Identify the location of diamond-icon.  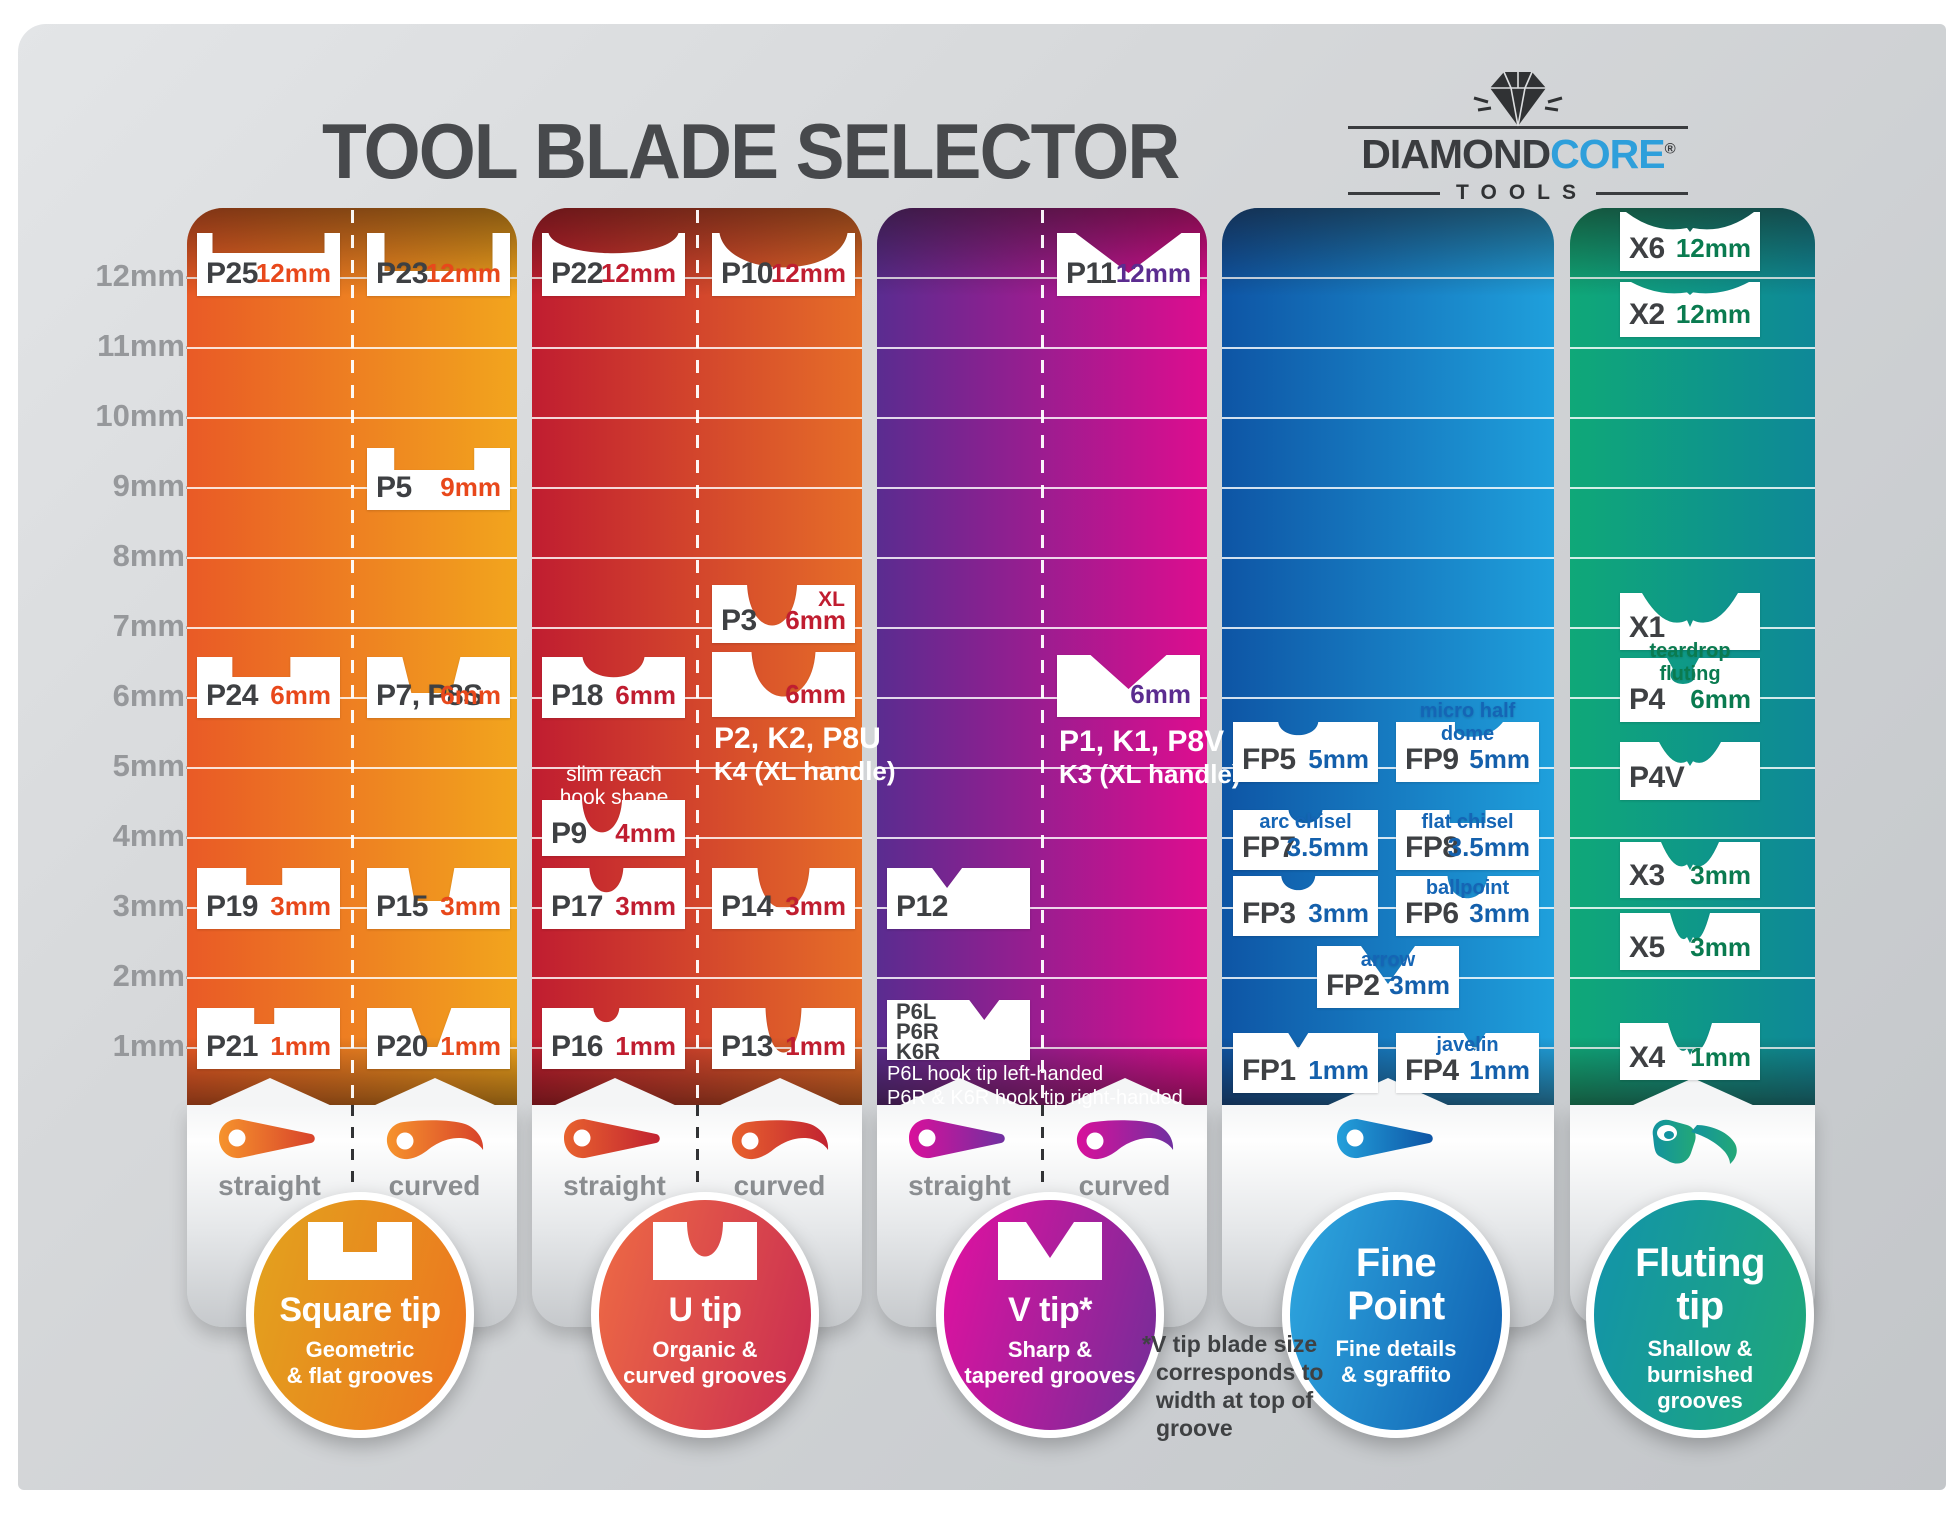
(1518, 99).